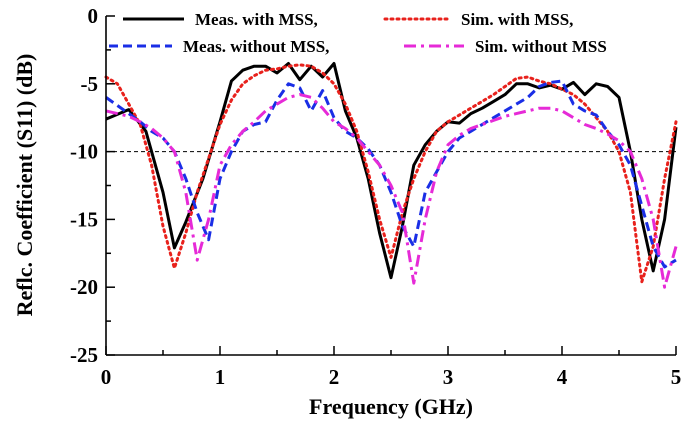 This screenshot has height=423, width=692. What do you see at coordinates (256, 19) in the screenshot?
I see `legend-label-1: Meas. with MSS,` at bounding box center [256, 19].